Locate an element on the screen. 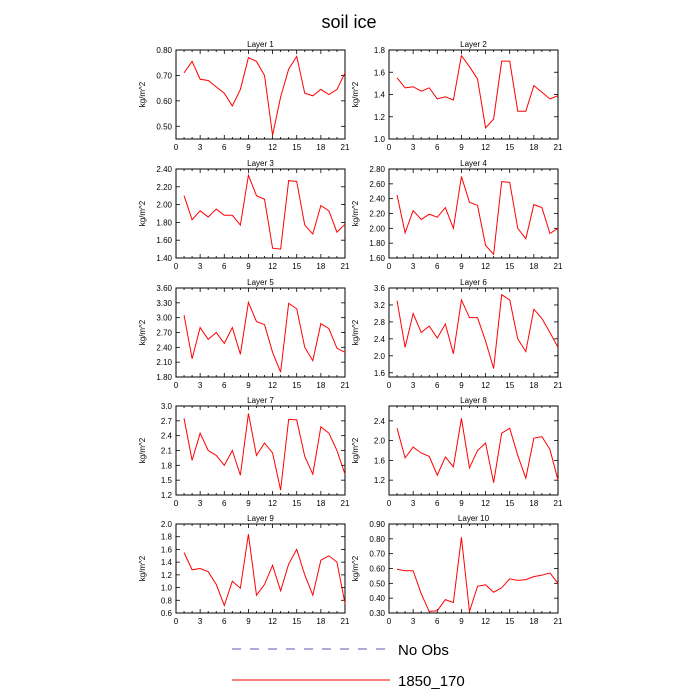  y-tick-label: 3.2 is located at coordinates (380, 305).